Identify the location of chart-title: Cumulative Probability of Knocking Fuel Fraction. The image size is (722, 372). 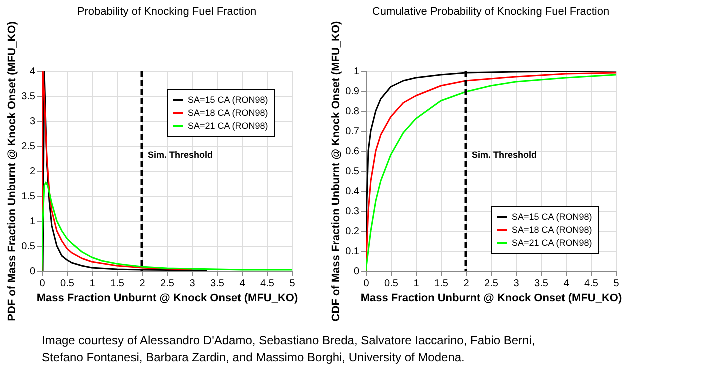
(491, 12).